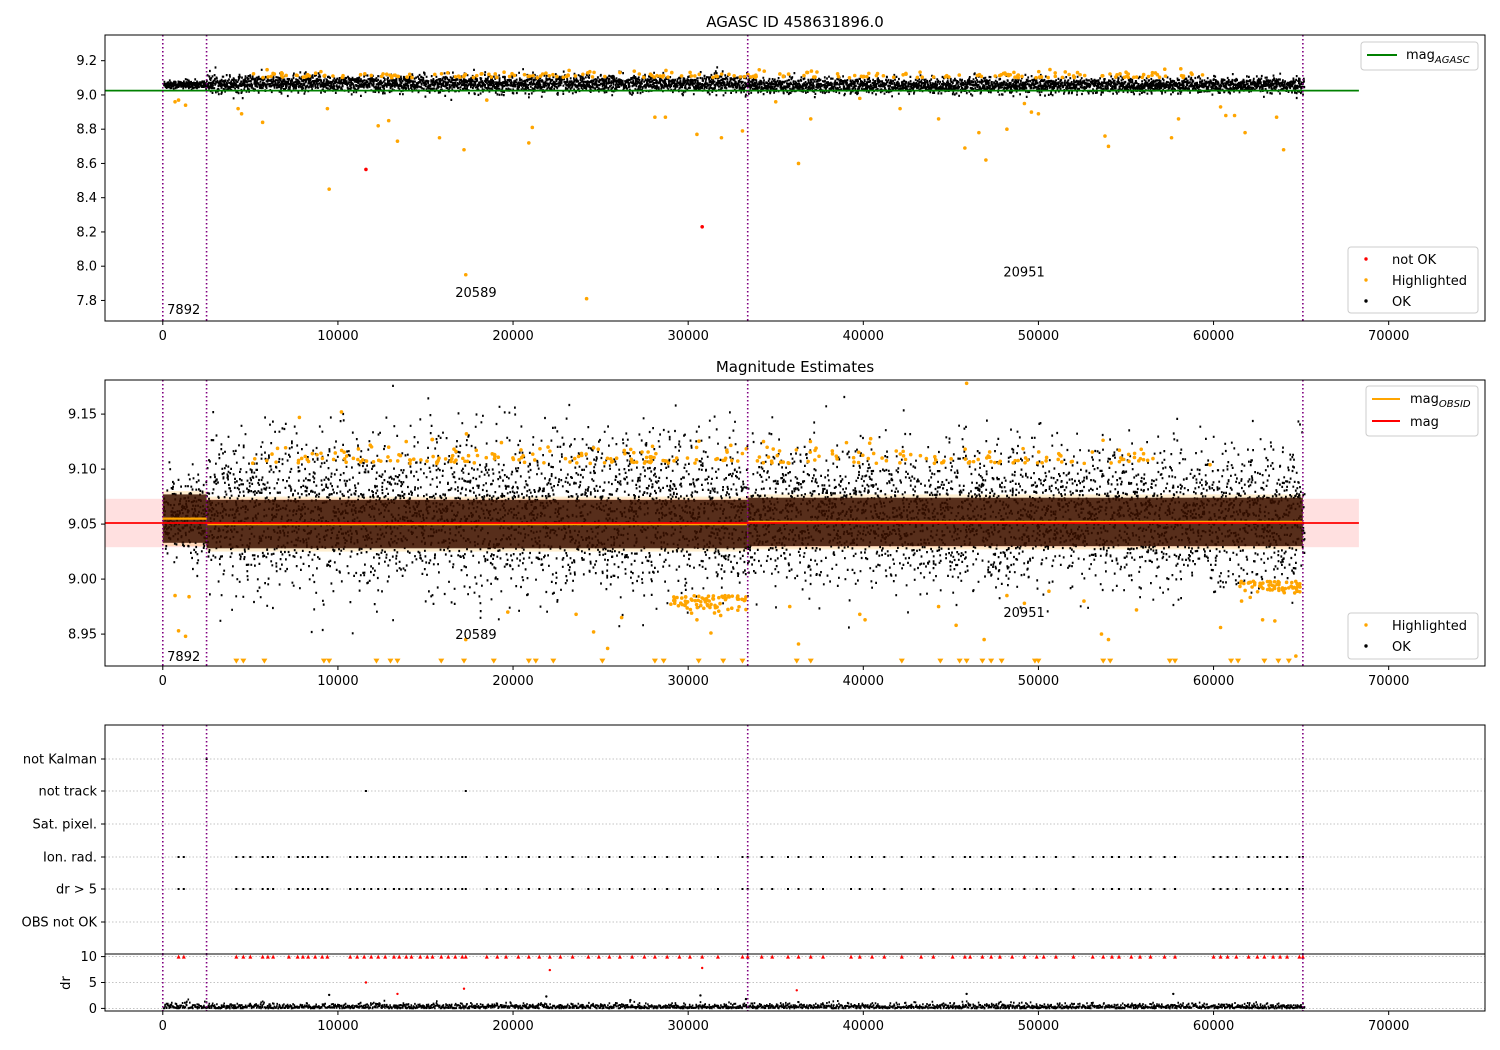 The width and height of the screenshot is (1500, 1050). What do you see at coordinates (744, 992) in the screenshot?
I see `panel4-axes: 0 5 10 0 10000 20000 30000 40000 50000 60000 70000` at bounding box center [744, 992].